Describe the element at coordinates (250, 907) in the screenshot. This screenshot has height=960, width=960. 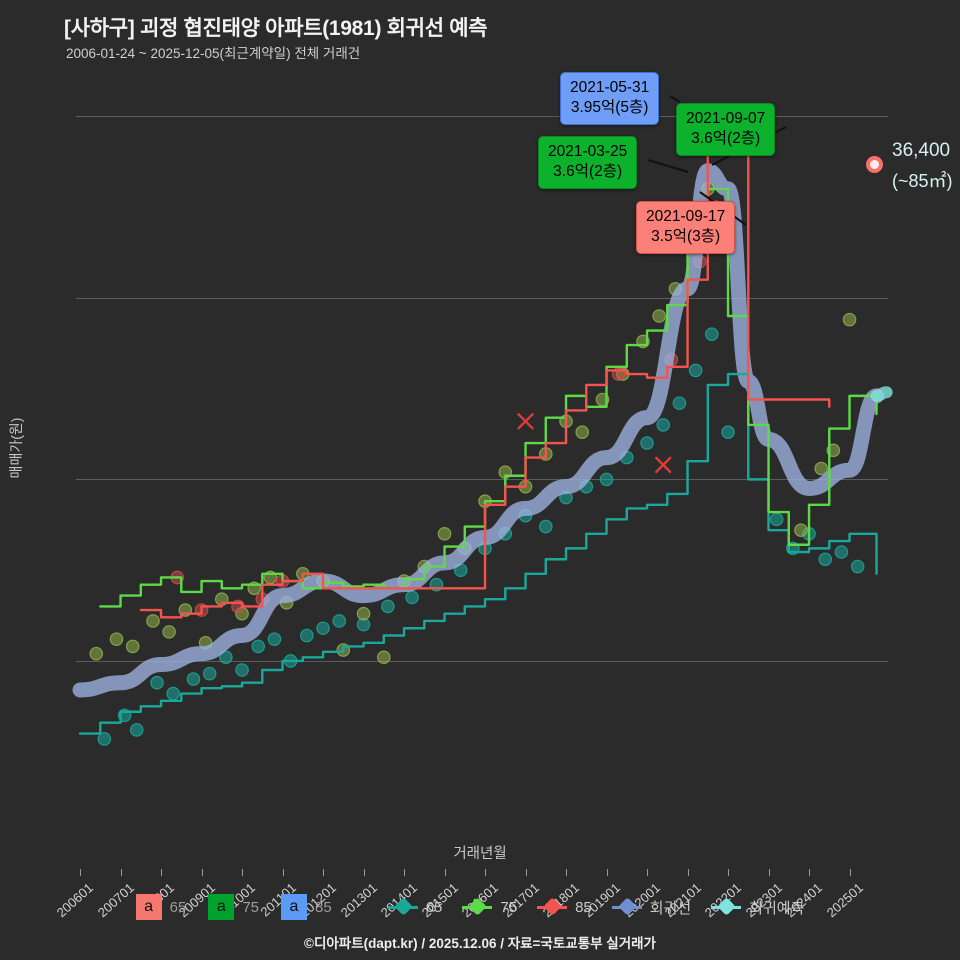
I see `legend-badge-label: 75` at that location.